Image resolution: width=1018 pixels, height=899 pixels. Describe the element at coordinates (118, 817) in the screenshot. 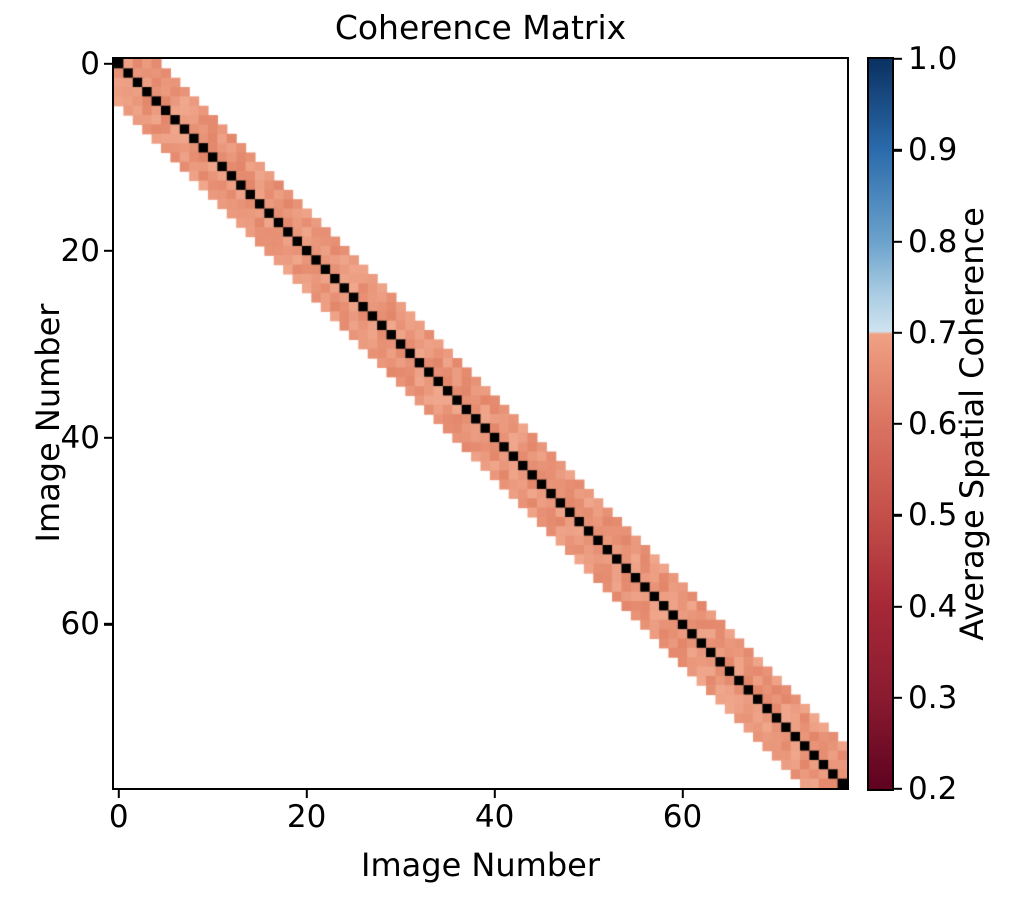

I see `x-tick-label: 0` at that location.